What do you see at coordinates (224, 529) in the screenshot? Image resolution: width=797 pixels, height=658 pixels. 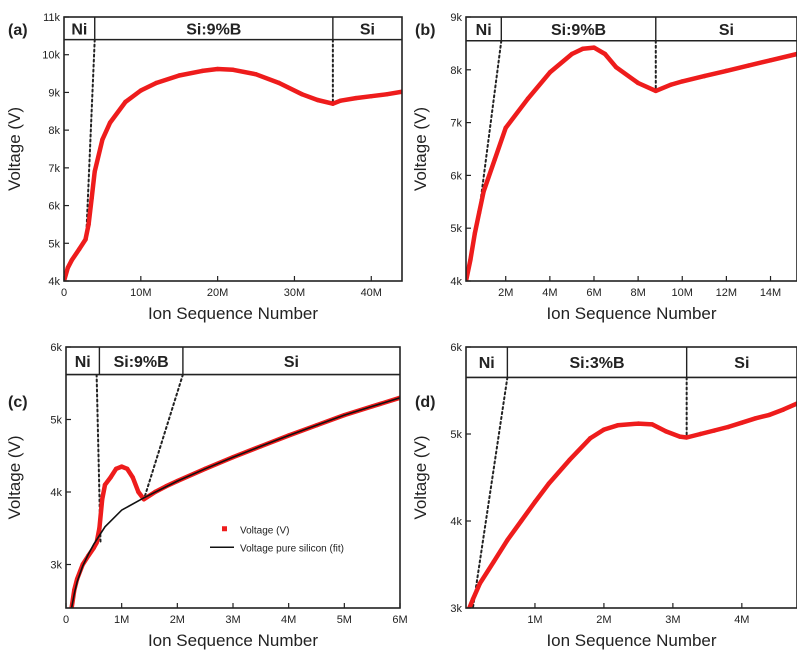 I see `legend-marker` at bounding box center [224, 529].